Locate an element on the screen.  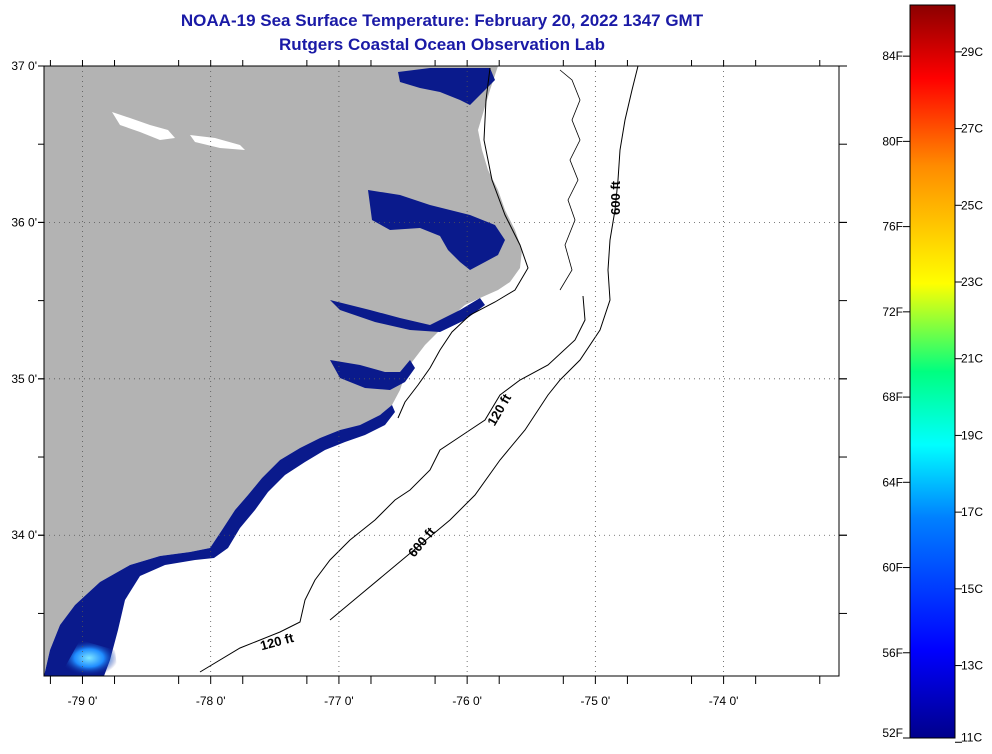
colorbar-f-label-3: 72F is located at coordinates (892, 312).